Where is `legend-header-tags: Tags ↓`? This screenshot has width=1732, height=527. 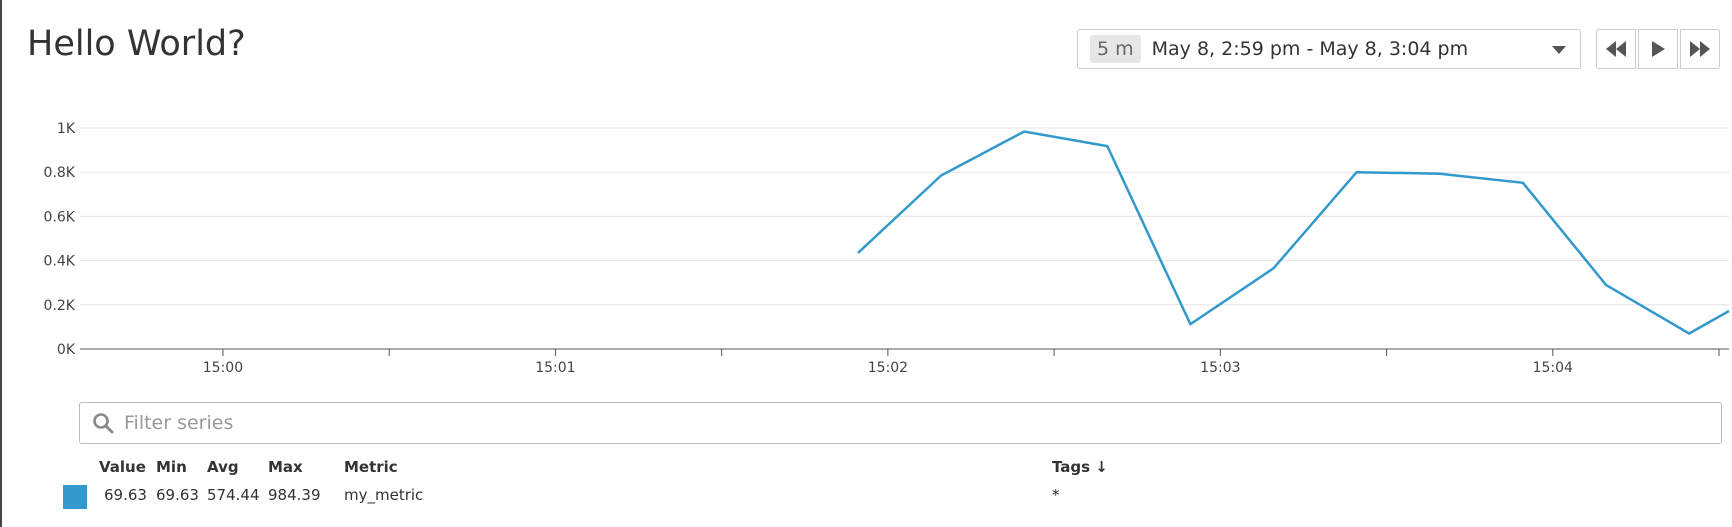 legend-header-tags: Tags ↓ is located at coordinates (1080, 467).